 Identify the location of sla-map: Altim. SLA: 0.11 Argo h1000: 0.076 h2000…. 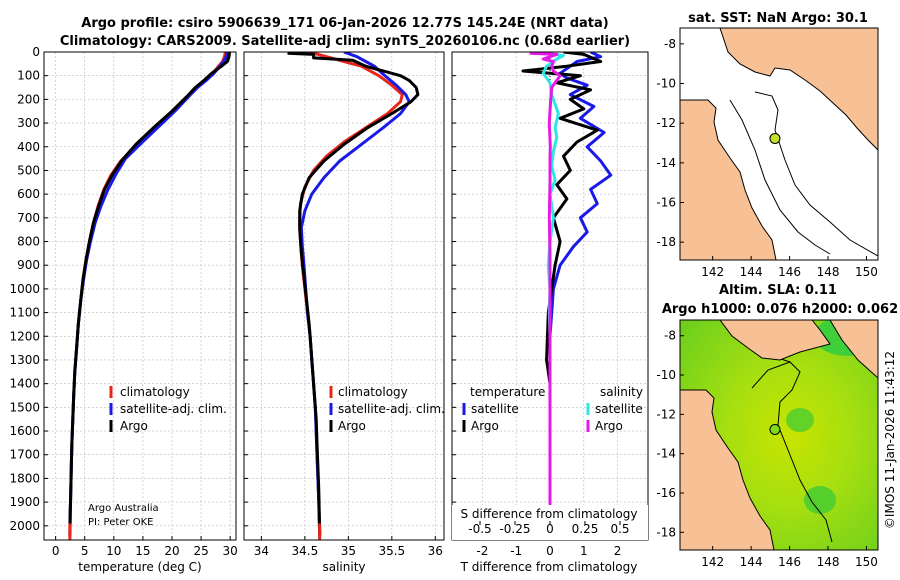
(777, 426).